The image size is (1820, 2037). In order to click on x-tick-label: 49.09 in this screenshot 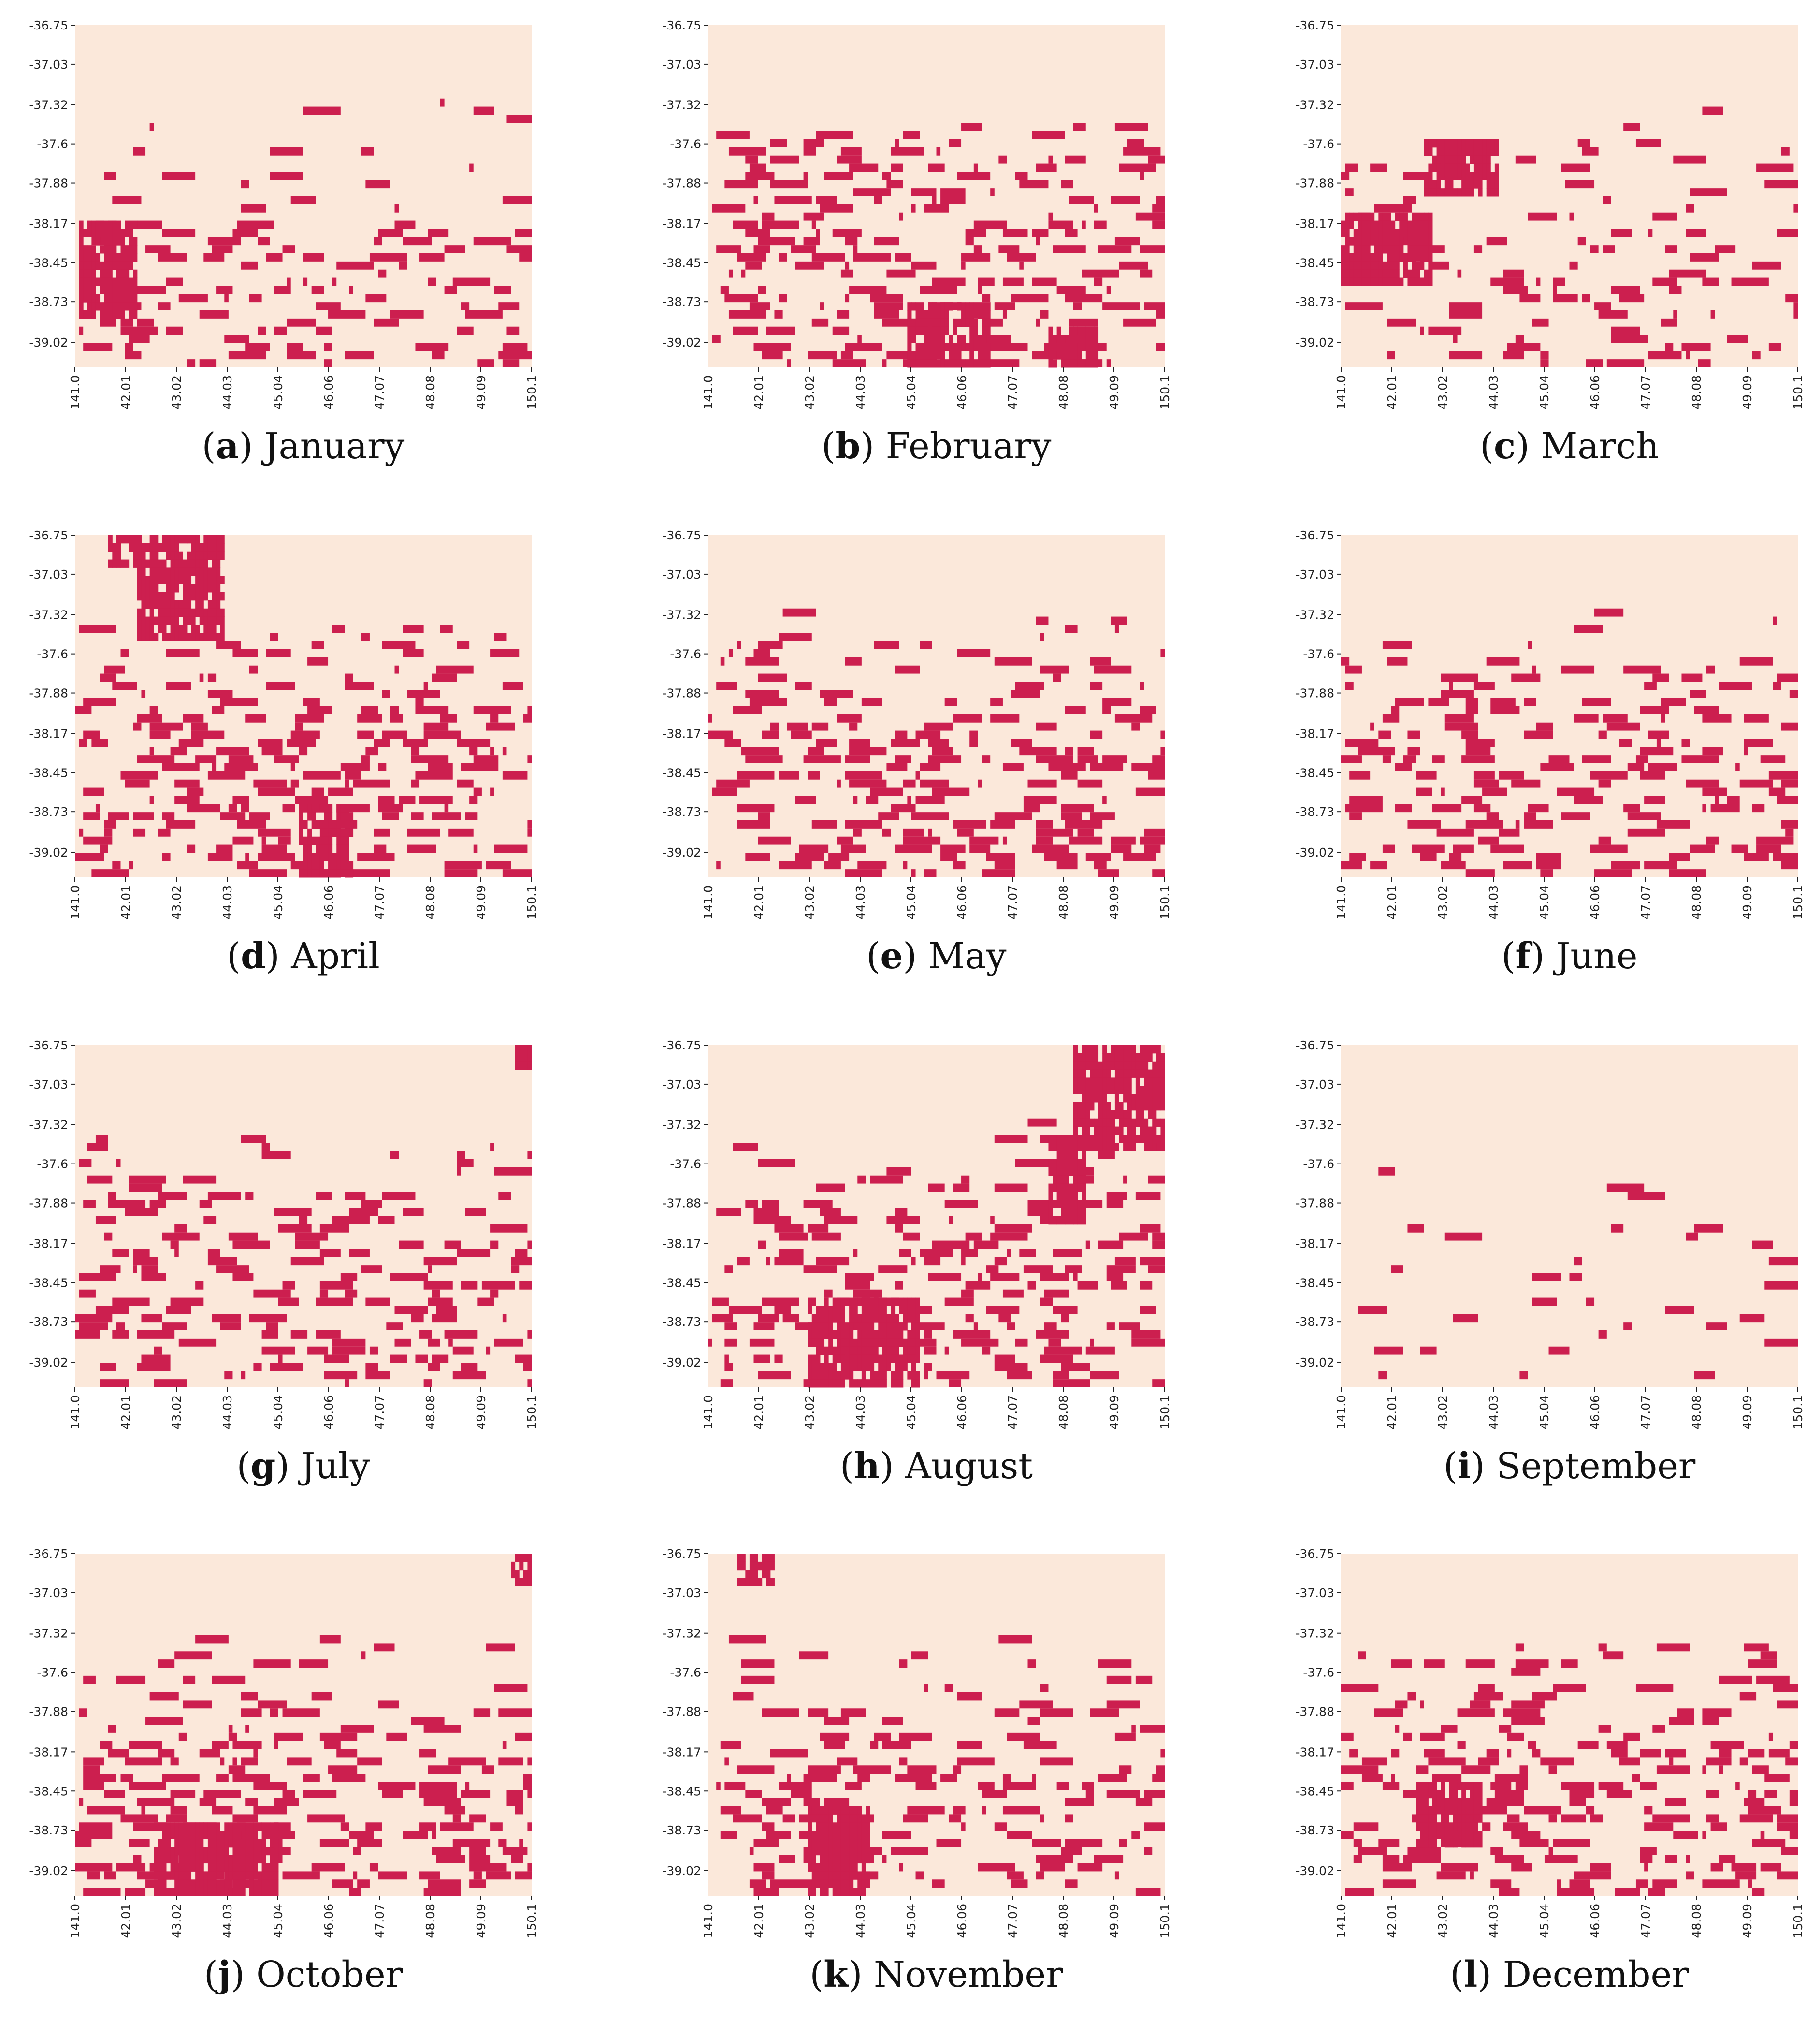, I will do `click(1747, 393)`.